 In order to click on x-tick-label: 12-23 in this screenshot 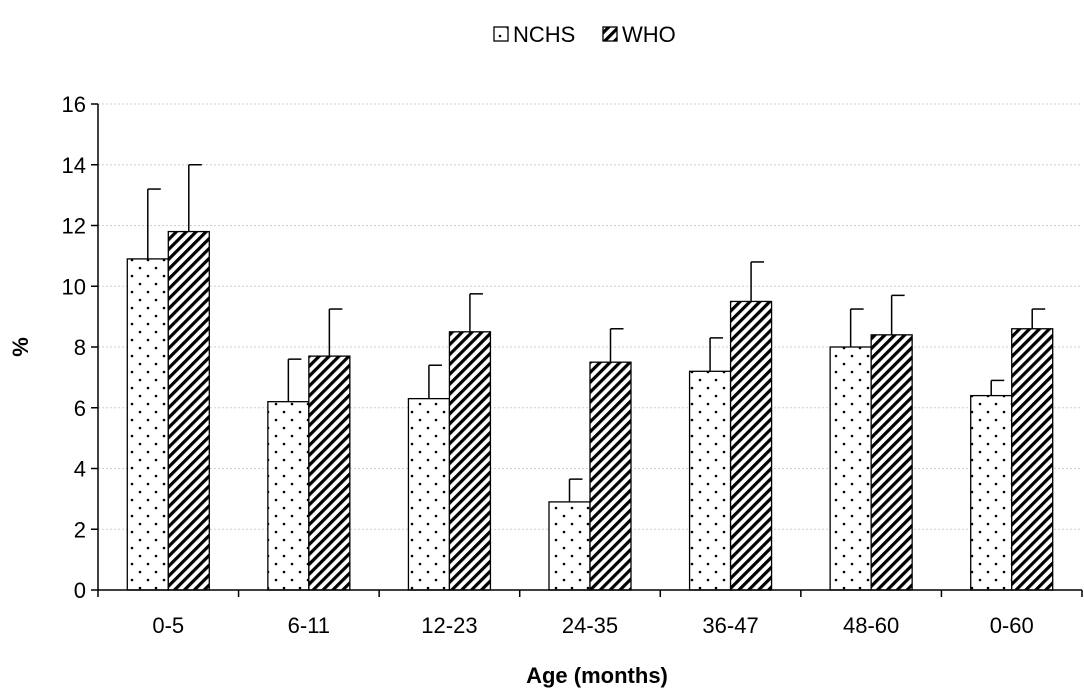, I will do `click(449, 625)`.